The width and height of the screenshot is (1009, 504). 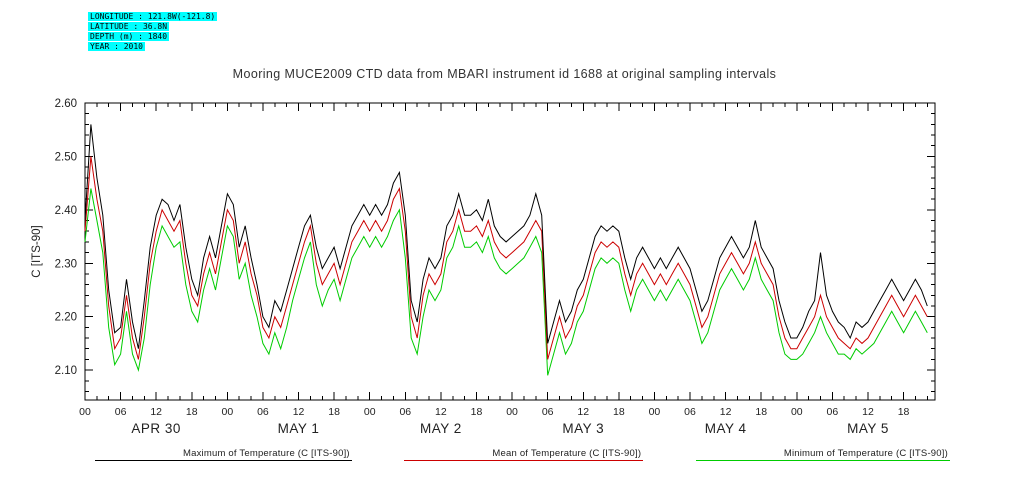 I want to click on y-tick-label: 2.30, so click(x=66, y=264).